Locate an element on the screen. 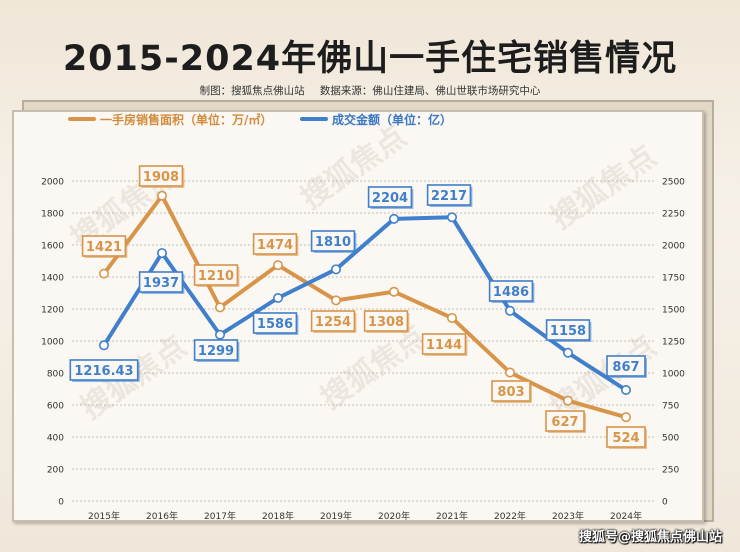 The height and width of the screenshot is (552, 740). y-right-tick-label: 1500 is located at coordinates (673, 311).